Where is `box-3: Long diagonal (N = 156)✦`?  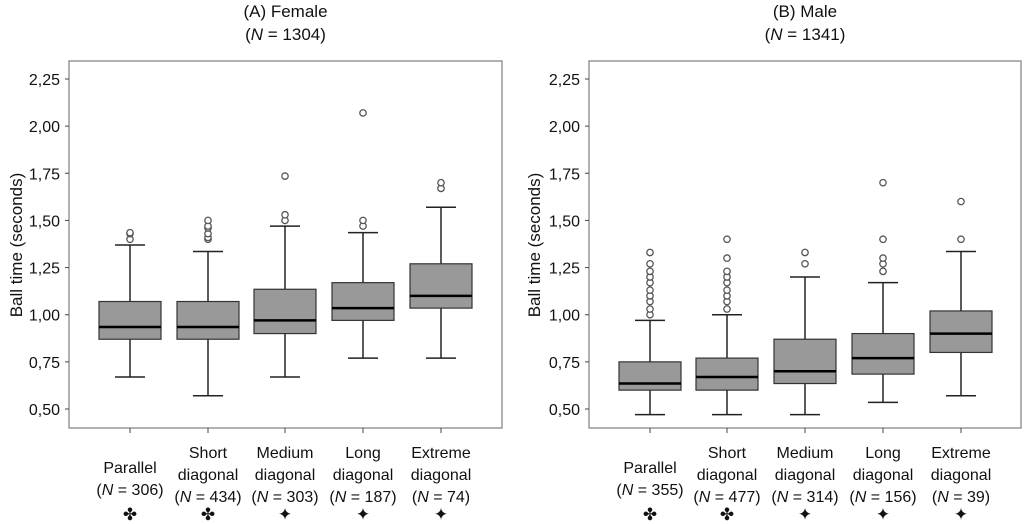
box-3: Long diagonal (N = 156)✦ is located at coordinates (883, 351).